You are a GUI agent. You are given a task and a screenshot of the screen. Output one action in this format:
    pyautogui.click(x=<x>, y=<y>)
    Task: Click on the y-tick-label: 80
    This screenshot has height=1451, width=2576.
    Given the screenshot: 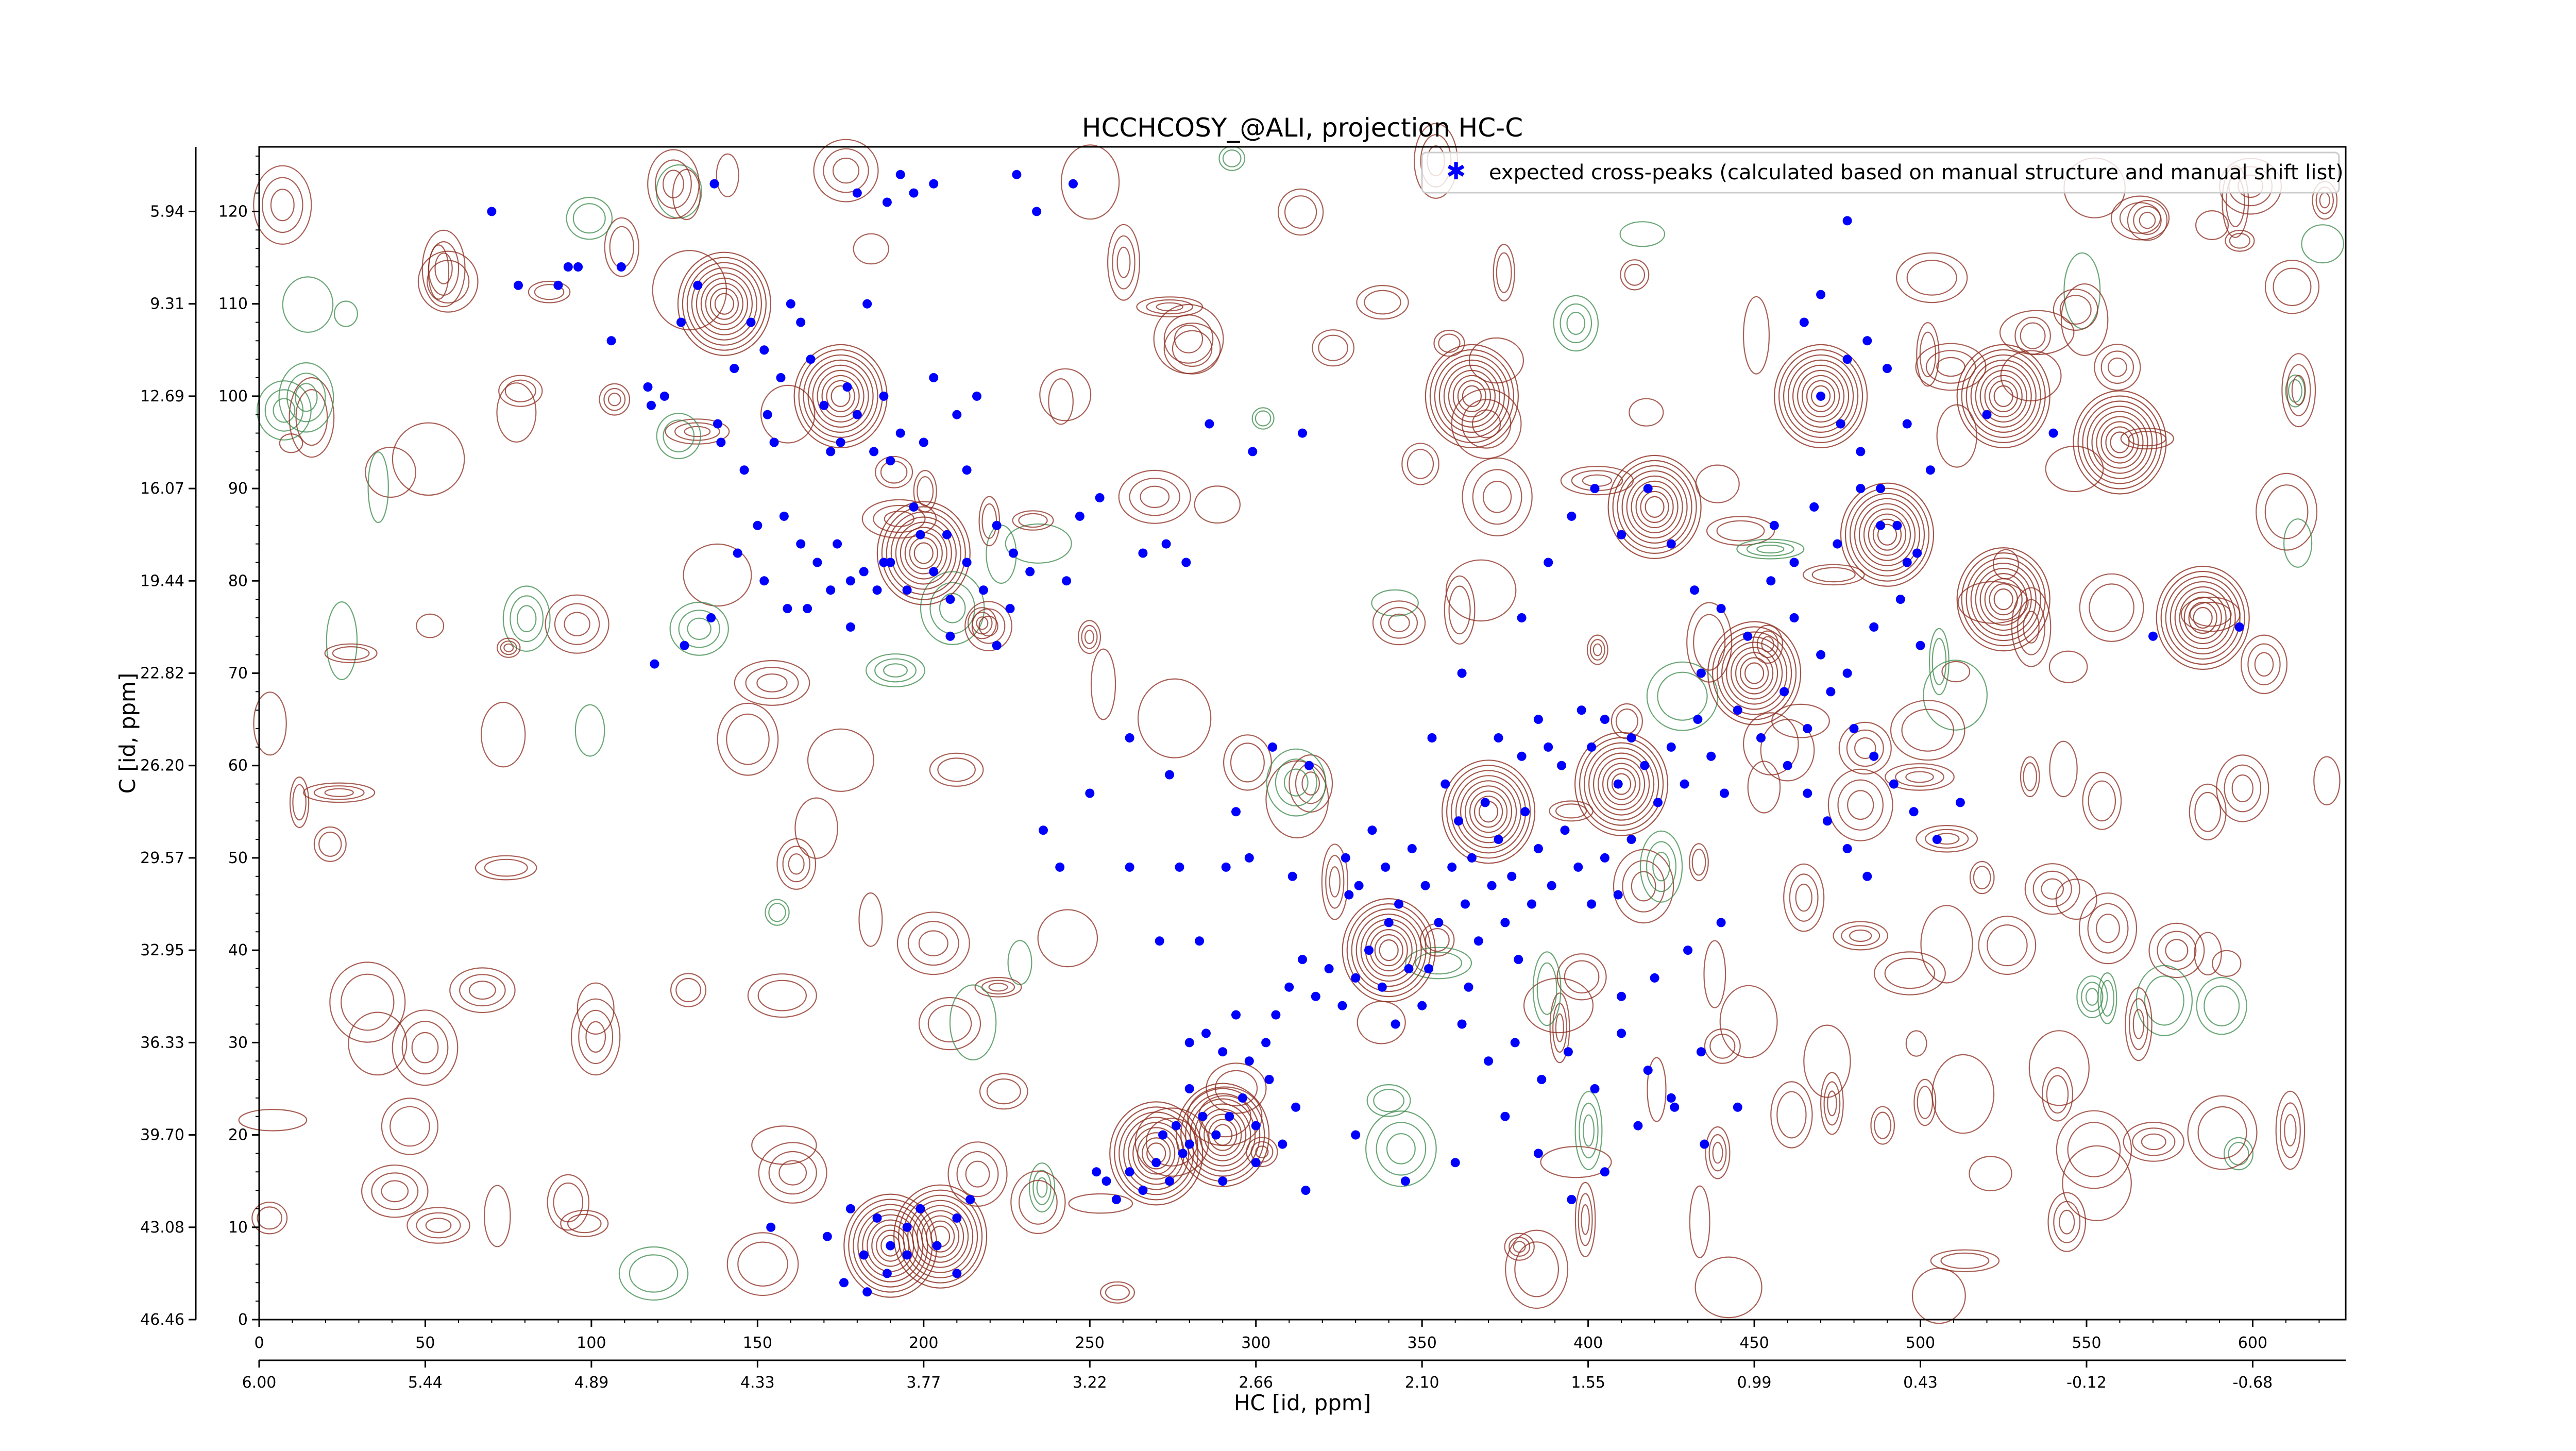 What is the action you would take?
    pyautogui.click(x=238, y=581)
    